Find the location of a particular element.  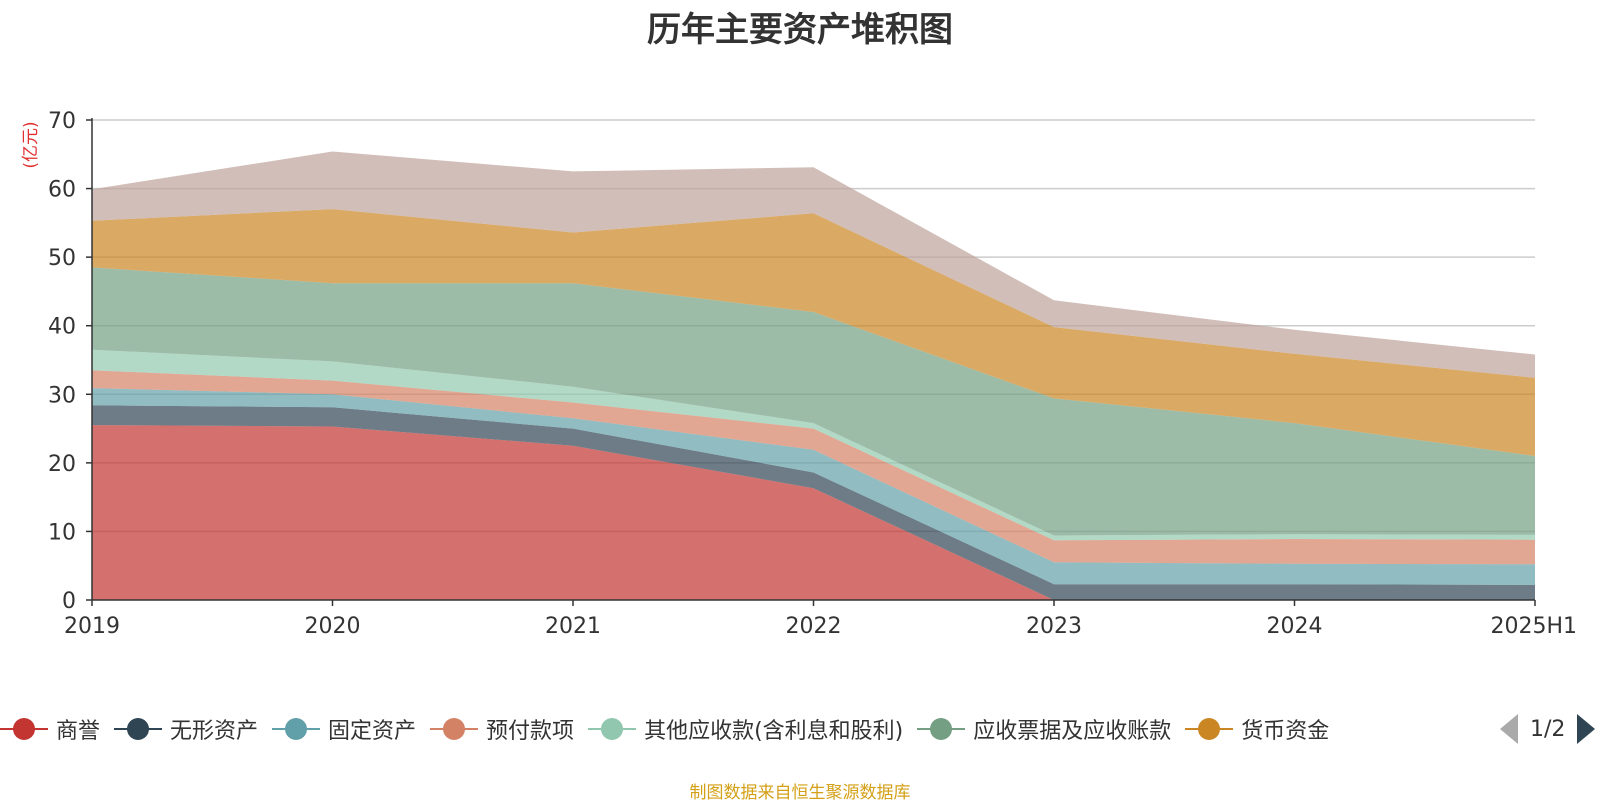

y-tick-label: 20 is located at coordinates (62, 464).